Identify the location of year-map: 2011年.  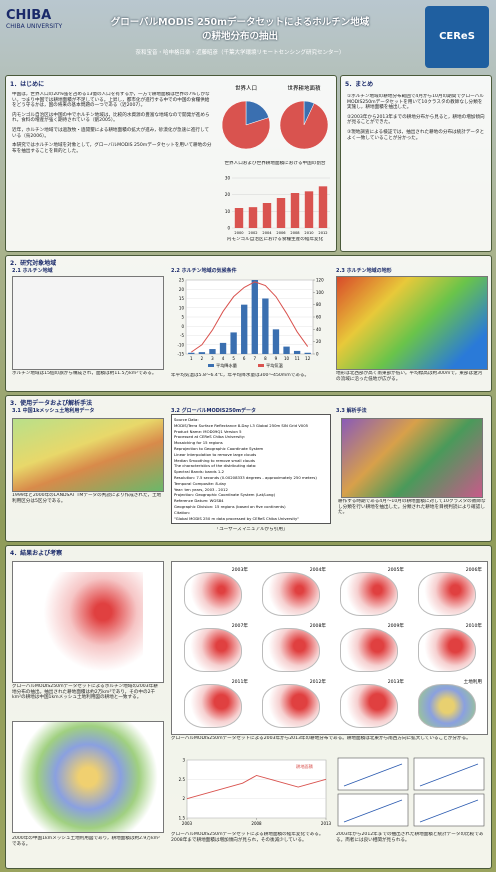
(213, 704).